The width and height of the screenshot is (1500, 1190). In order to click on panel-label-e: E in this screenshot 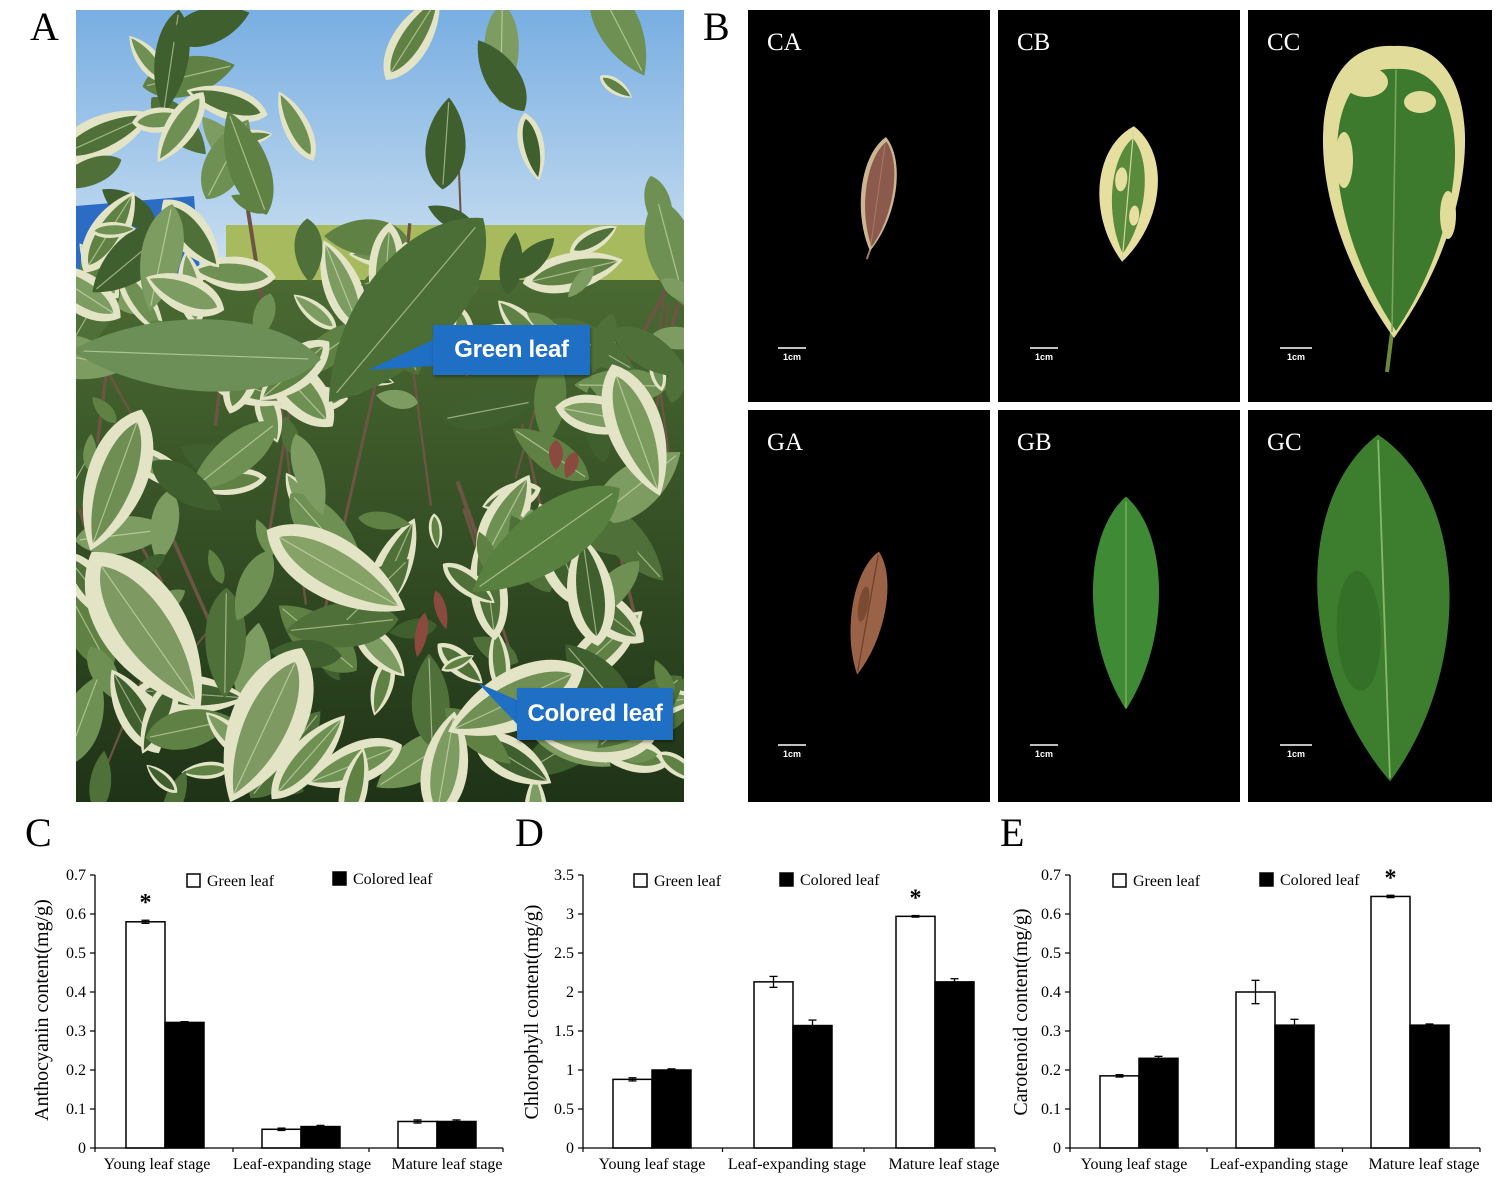, I will do `click(1012, 832)`.